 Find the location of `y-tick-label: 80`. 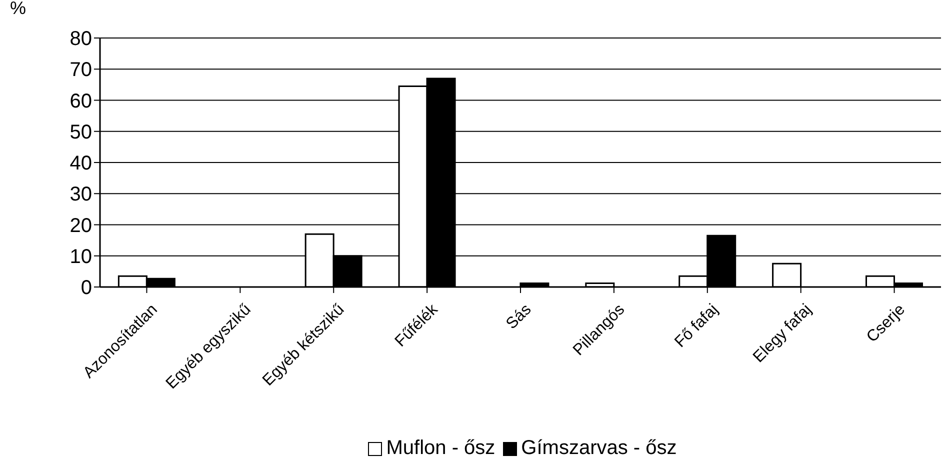

y-tick-label: 80 is located at coordinates (81, 39).